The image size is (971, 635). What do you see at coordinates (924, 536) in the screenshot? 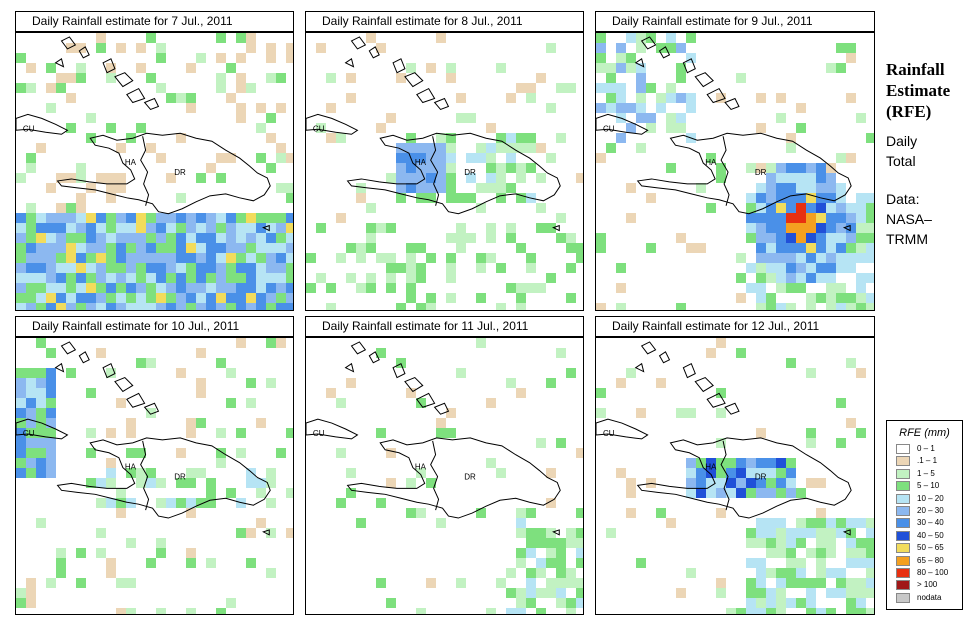
I see `legend-item: 40 – 50` at bounding box center [924, 536].